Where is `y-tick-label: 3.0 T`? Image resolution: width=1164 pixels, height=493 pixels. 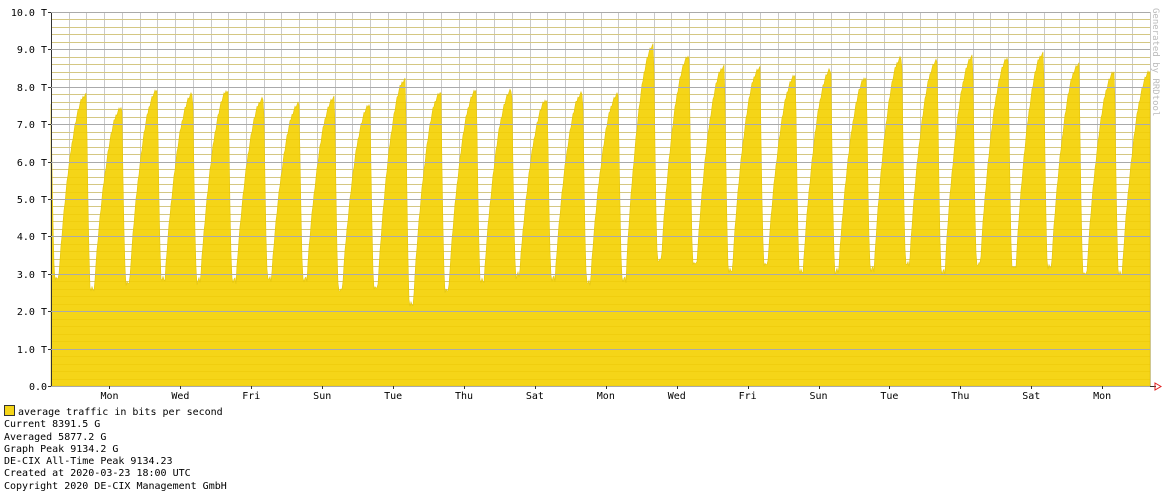
y-tick-label: 3.0 T is located at coordinates (32, 275).